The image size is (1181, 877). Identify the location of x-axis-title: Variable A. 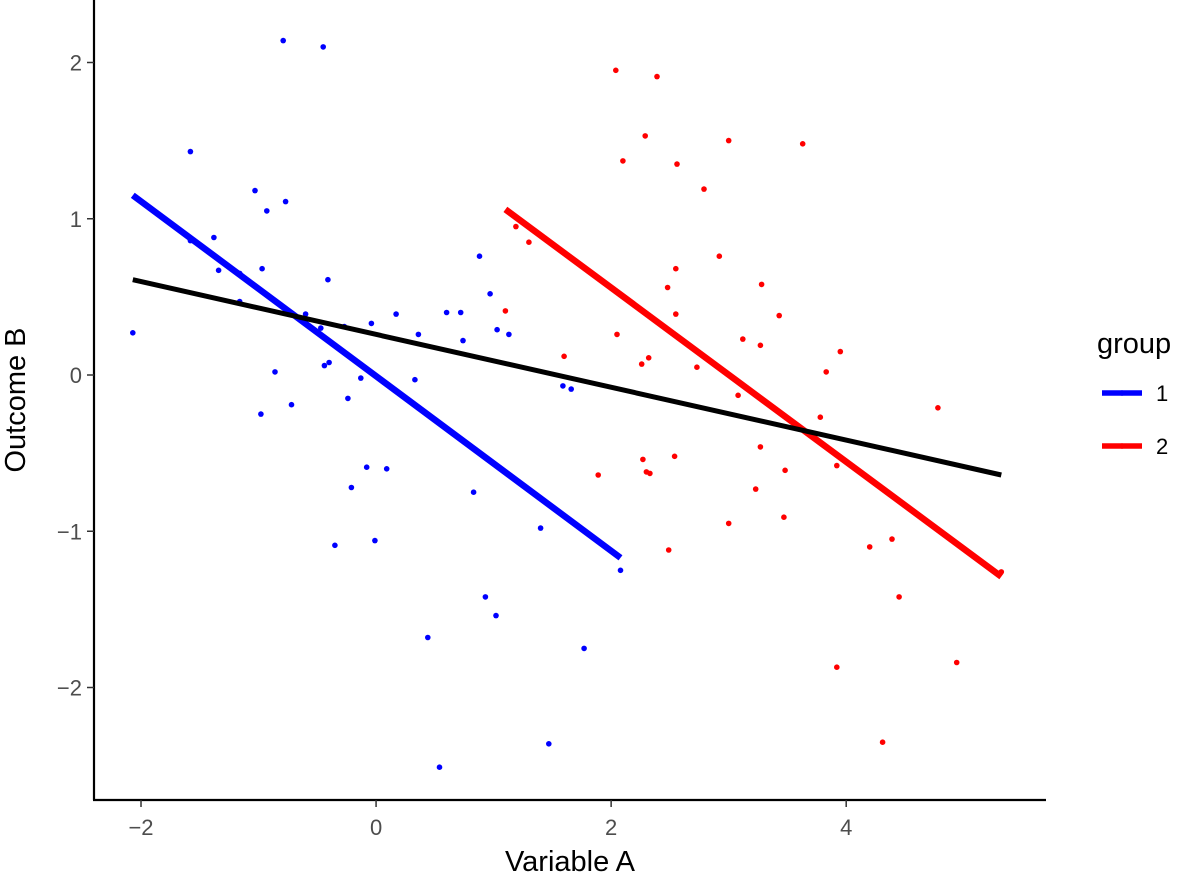
(570, 861).